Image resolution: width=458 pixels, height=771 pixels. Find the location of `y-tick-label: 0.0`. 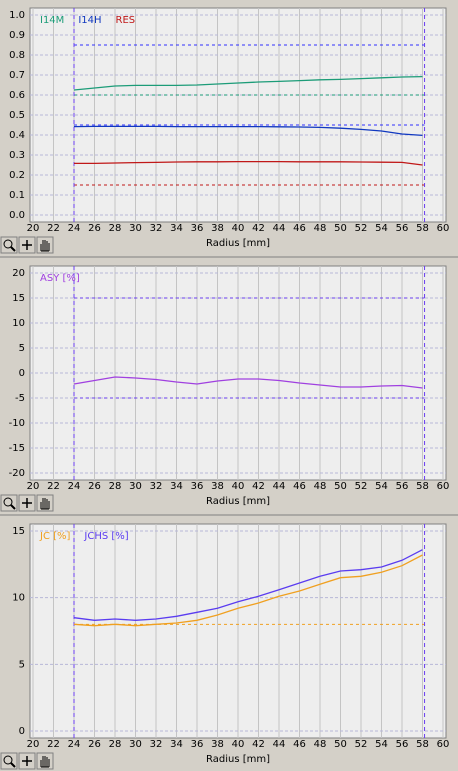

y-tick-label: 0.0 is located at coordinates (17, 215).